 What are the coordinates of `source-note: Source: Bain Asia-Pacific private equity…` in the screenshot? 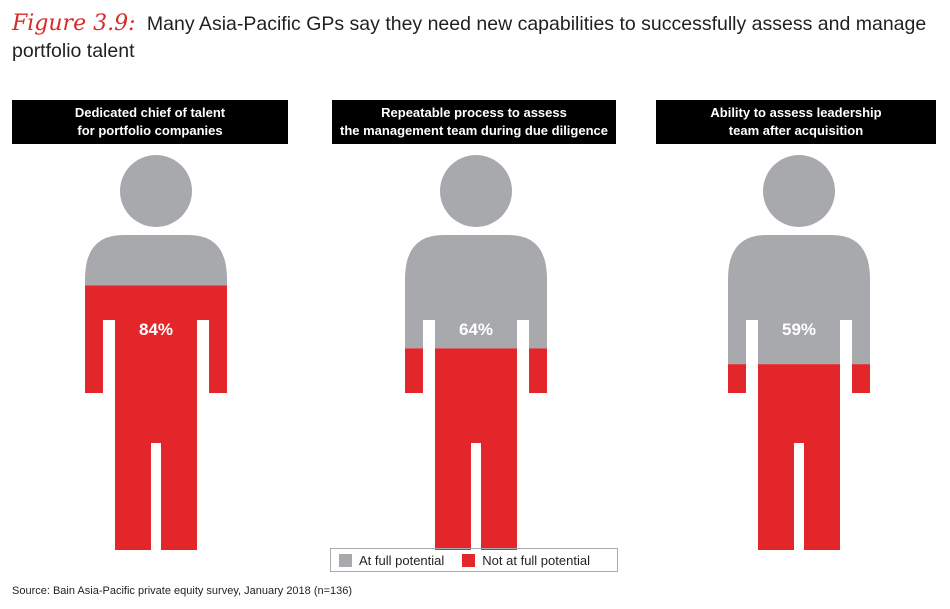 It's located at (182, 591).